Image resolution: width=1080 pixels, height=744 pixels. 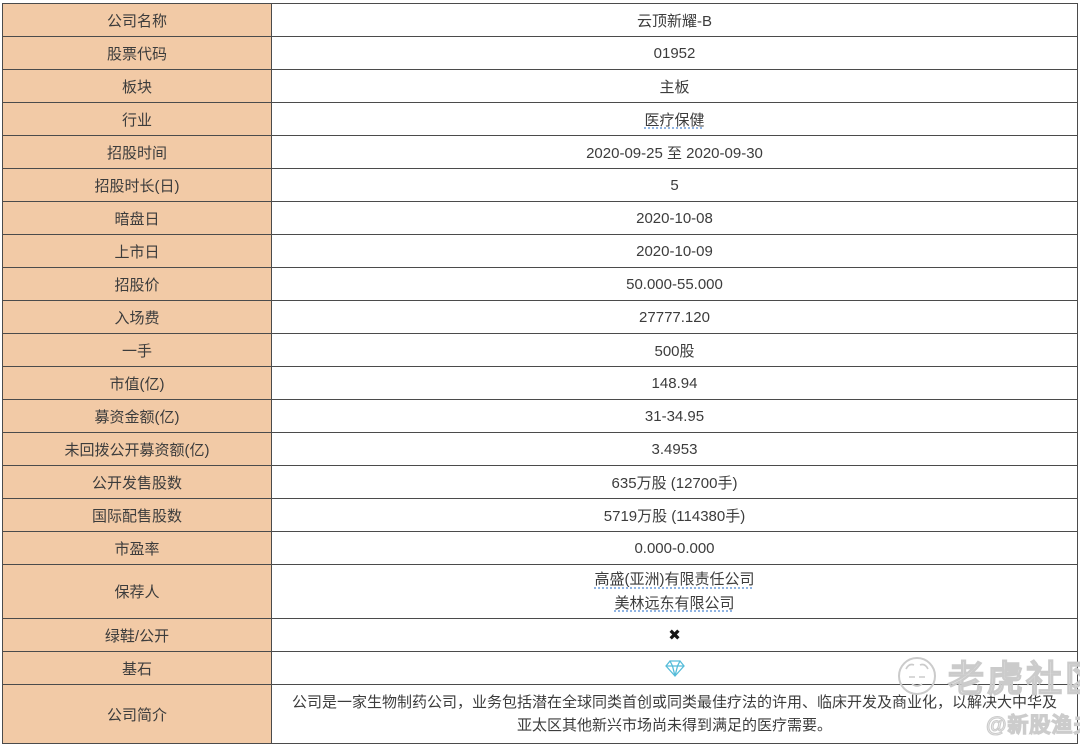 I want to click on row-label-pe-ratio: 市盈率, so click(x=137, y=548).